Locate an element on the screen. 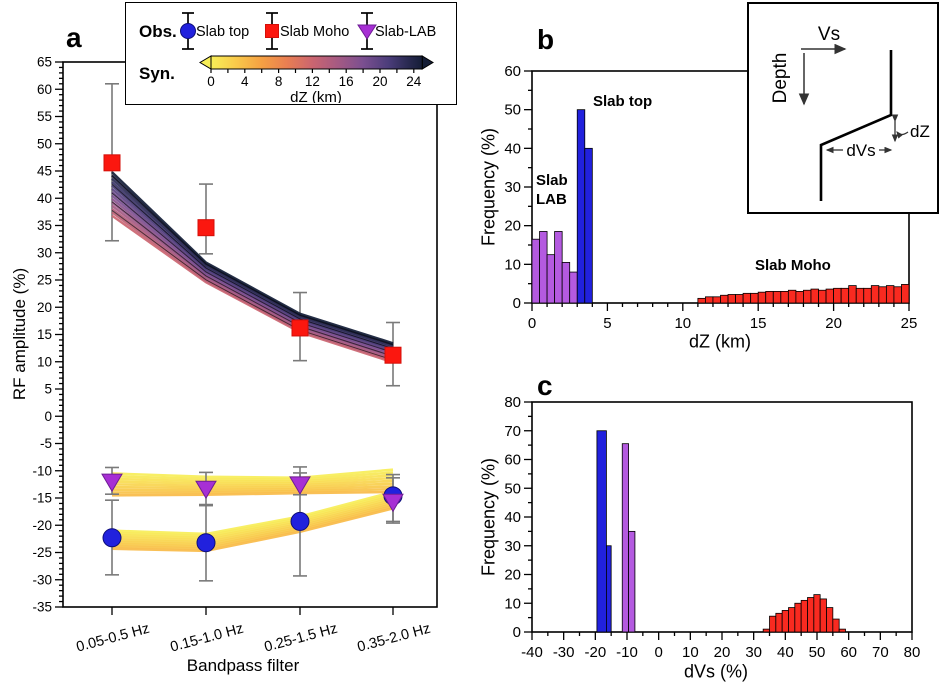  x-tick-label: 40 is located at coordinates (785, 652).